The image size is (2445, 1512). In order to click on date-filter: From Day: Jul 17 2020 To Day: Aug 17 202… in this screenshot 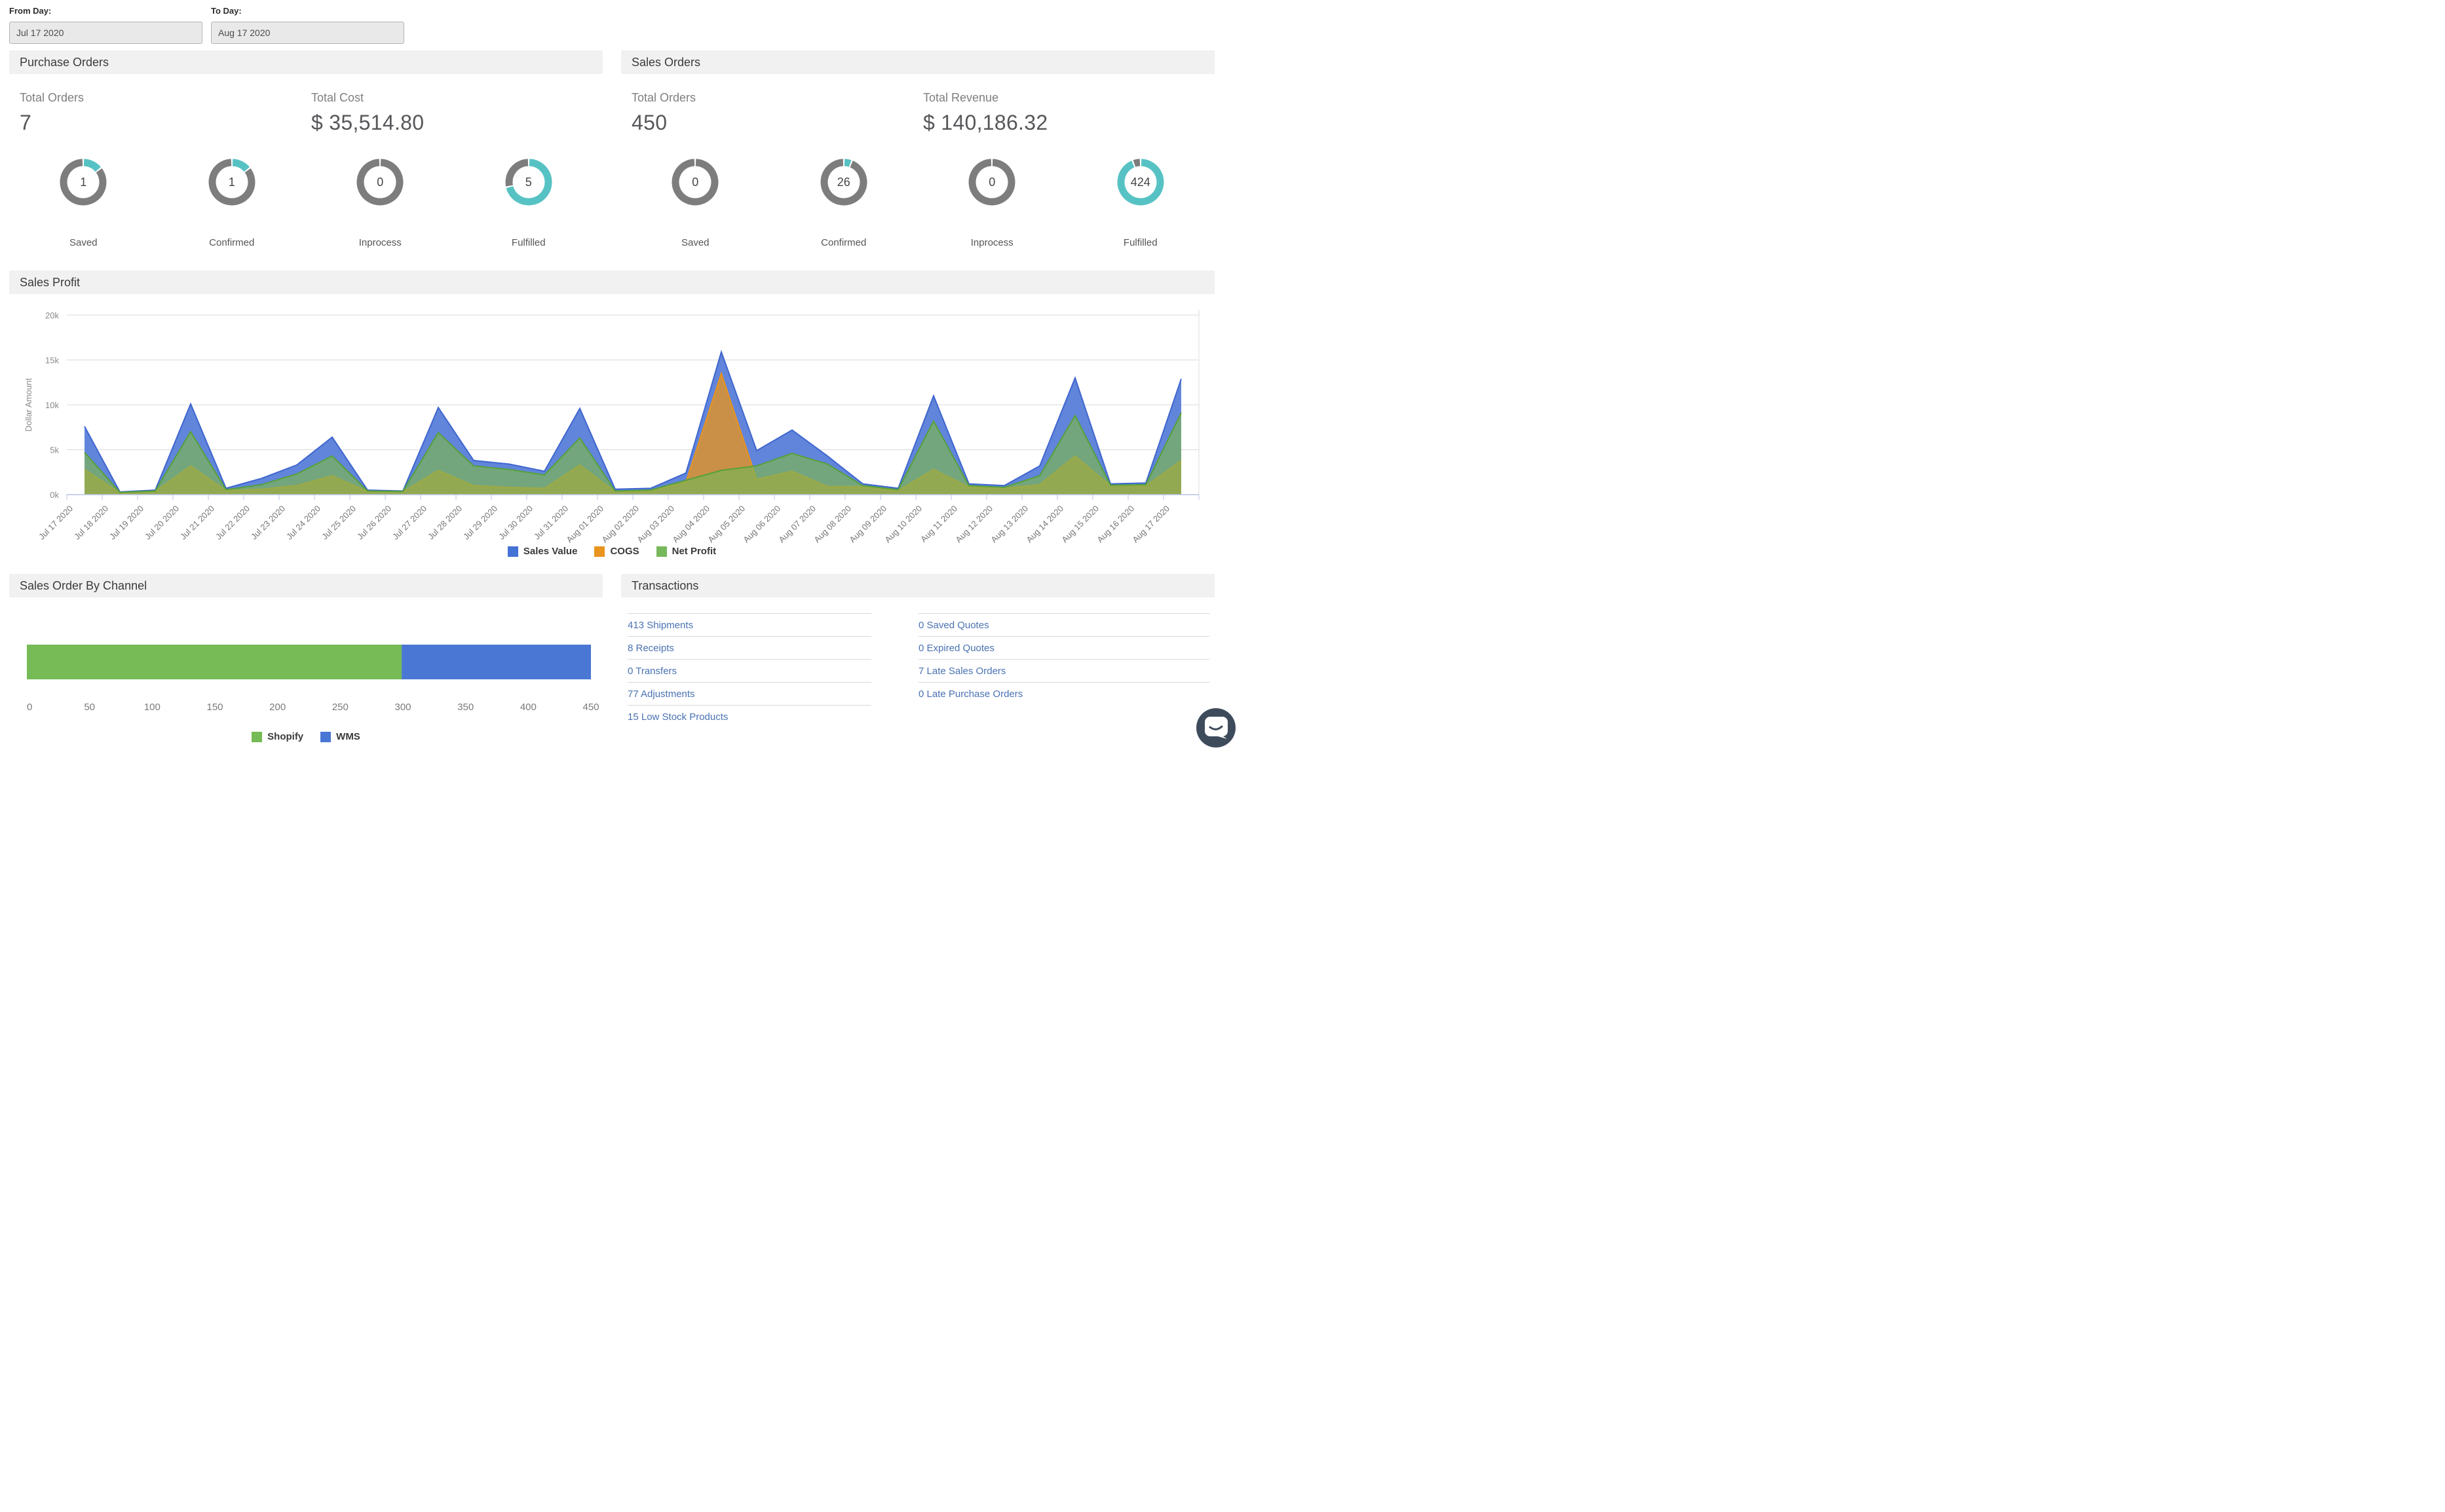, I will do `click(611, 25)`.